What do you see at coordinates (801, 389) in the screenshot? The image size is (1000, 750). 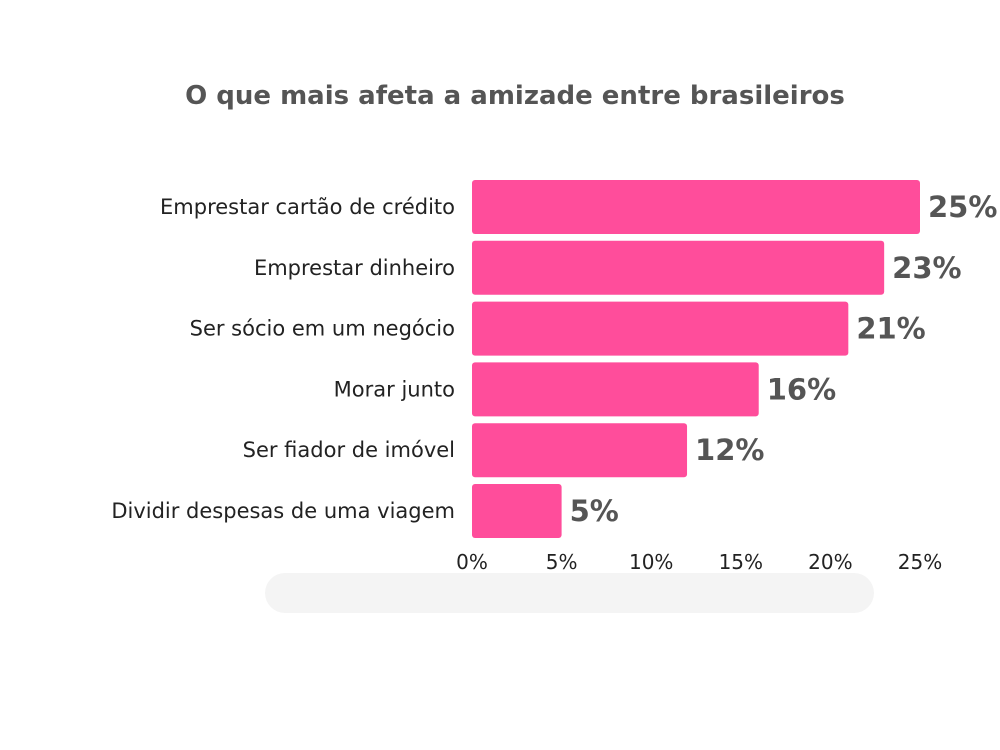 I see `value-label-3: 16%` at bounding box center [801, 389].